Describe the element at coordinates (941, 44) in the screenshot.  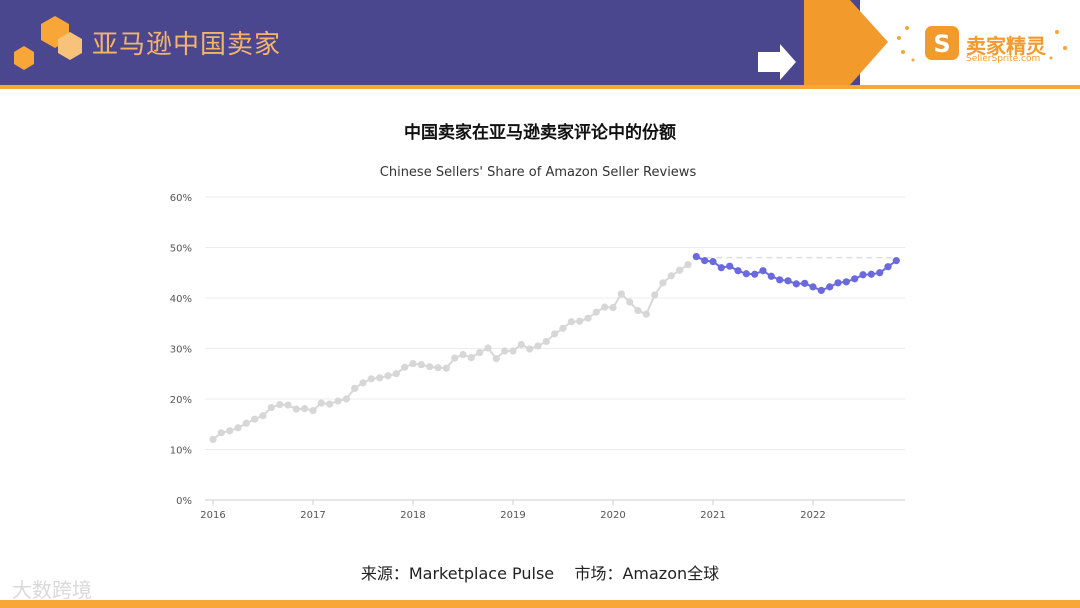
I see `svg-text: S` at that location.